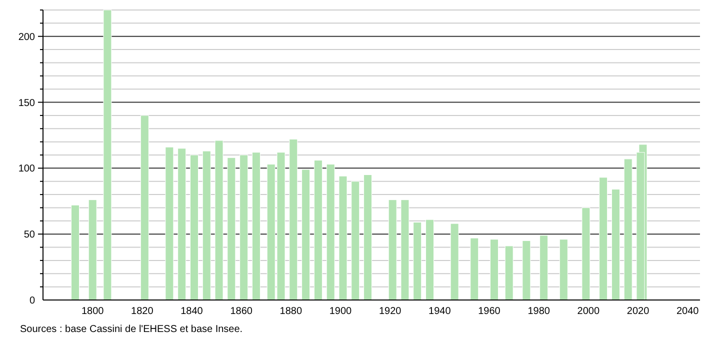 The image size is (710, 340). I want to click on x-tick-label: 1920, so click(390, 311).